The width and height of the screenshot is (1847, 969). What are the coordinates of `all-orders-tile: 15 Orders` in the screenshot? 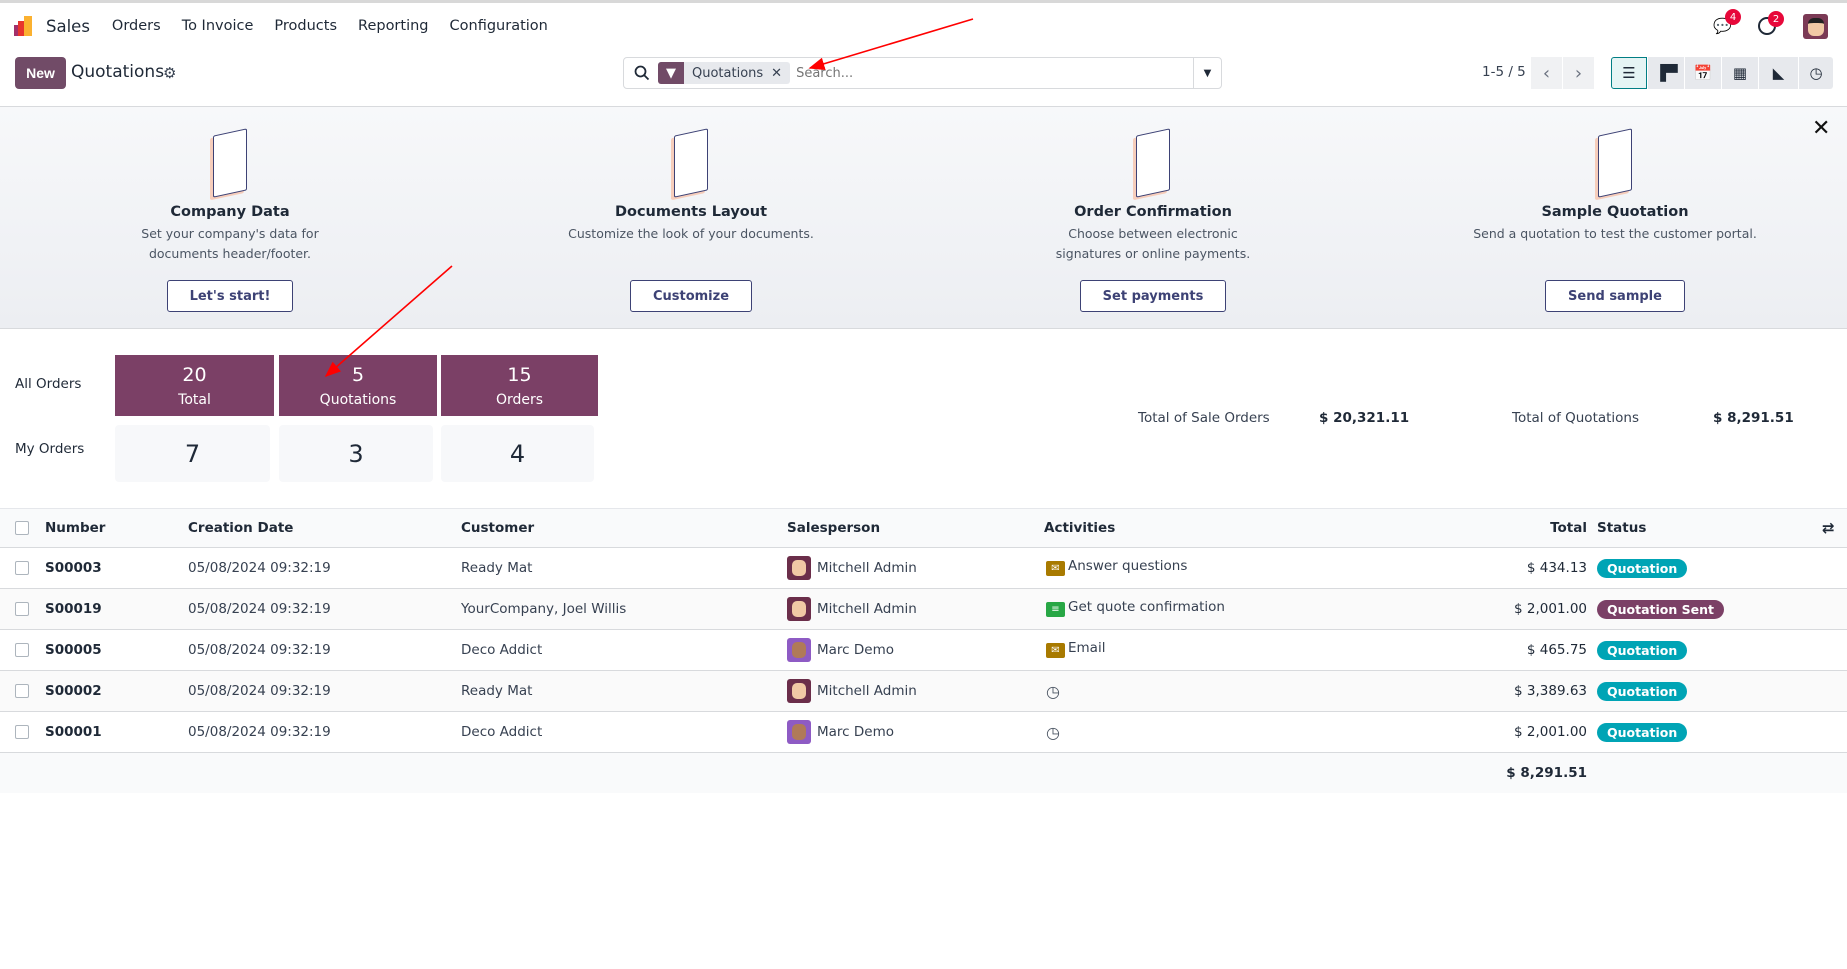 It's located at (519, 385).